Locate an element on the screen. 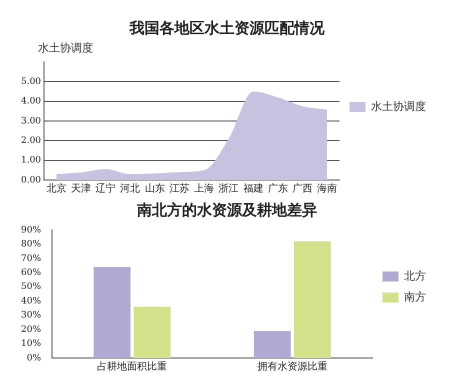  x-tick-label: 江苏 is located at coordinates (179, 188).